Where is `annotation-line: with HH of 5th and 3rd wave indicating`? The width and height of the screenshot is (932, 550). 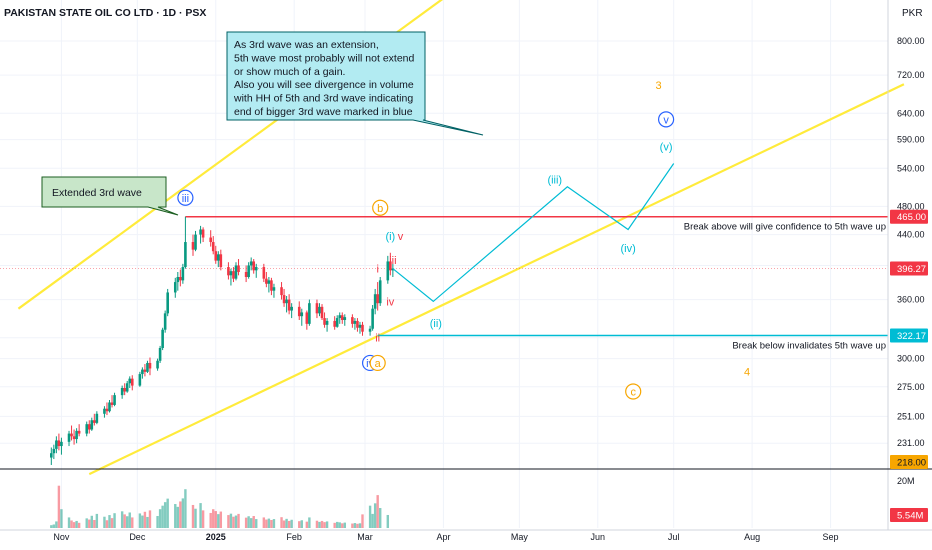
annotation-line: with HH of 5th and 3rd wave indicating is located at coordinates (323, 99).